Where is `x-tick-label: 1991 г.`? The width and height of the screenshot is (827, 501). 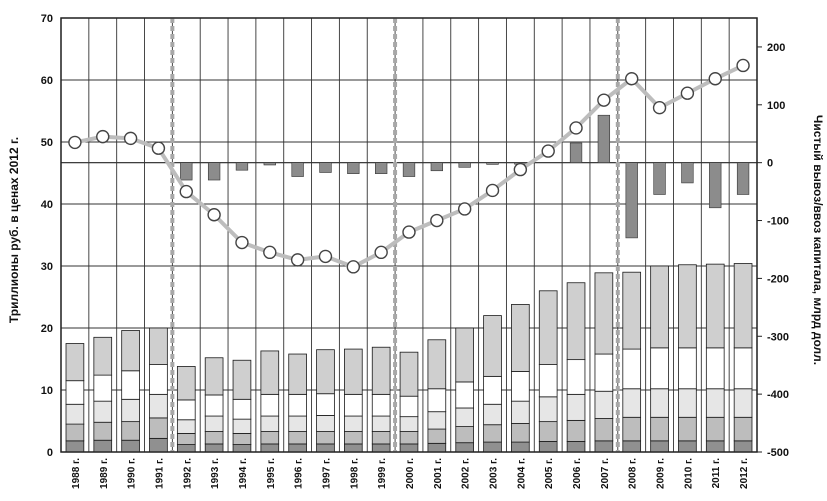 x-tick-label: 1991 г. is located at coordinates (159, 473).